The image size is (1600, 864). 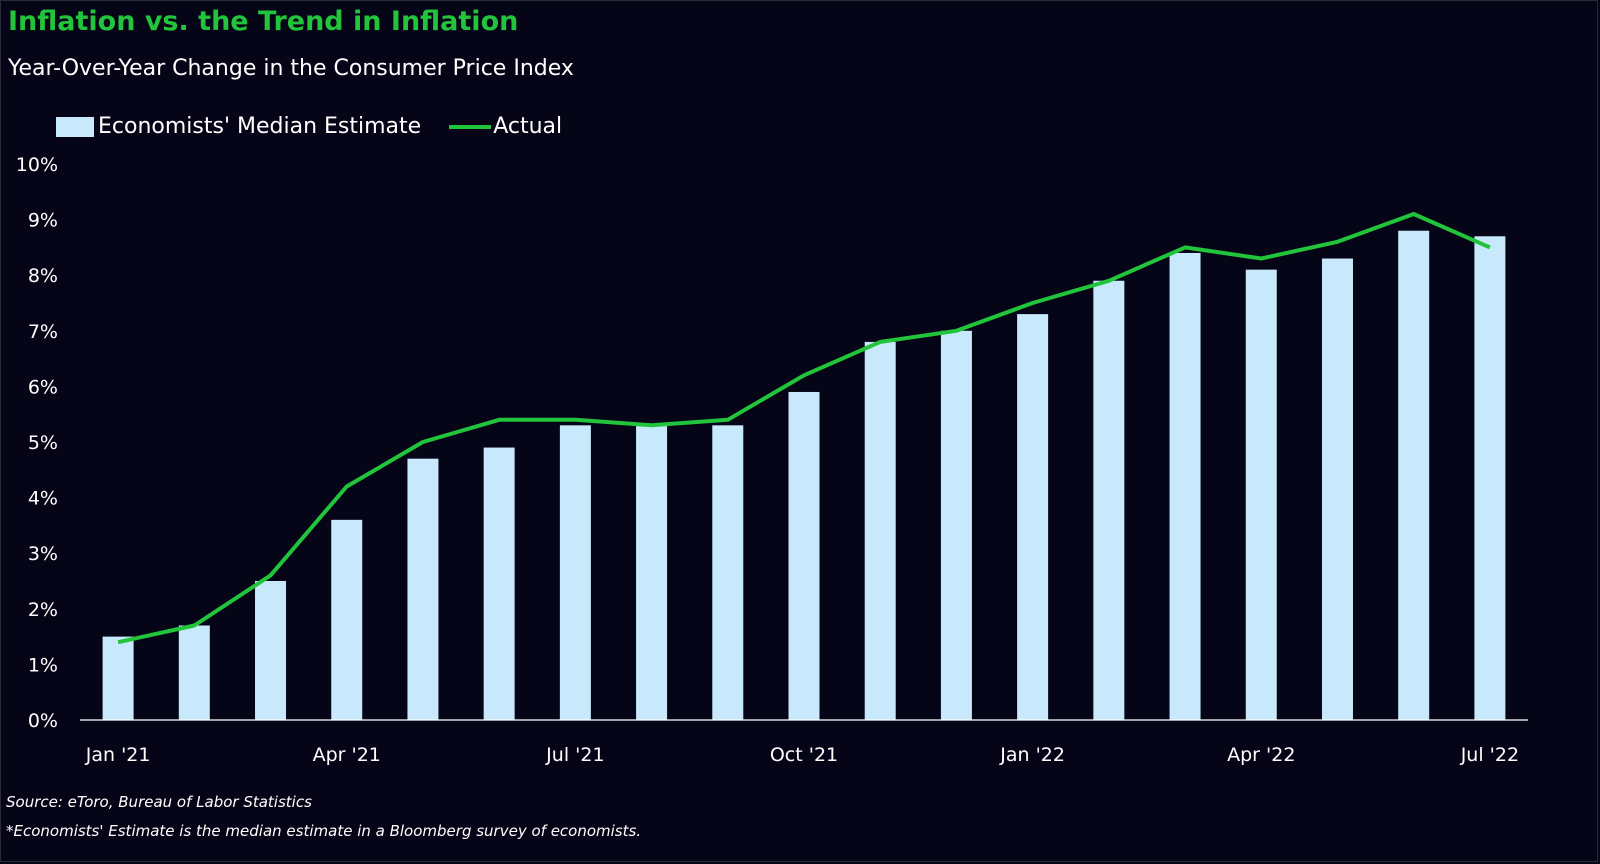 What do you see at coordinates (43, 276) in the screenshot?
I see `y-tick-label: 8%` at bounding box center [43, 276].